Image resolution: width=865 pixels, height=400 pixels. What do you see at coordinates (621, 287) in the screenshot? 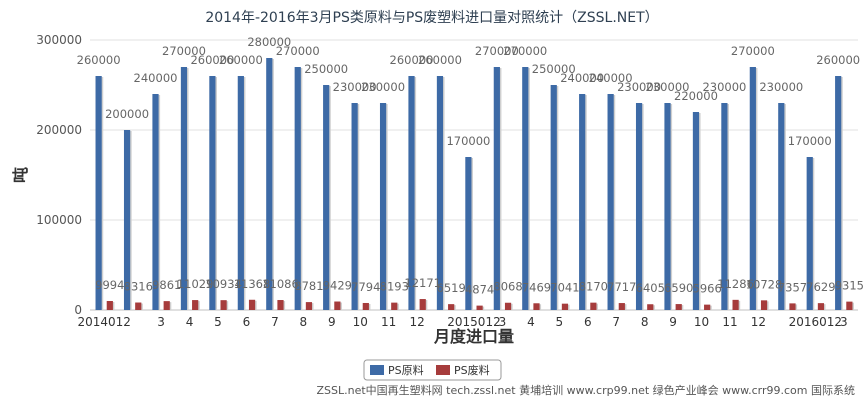
I see `data-label-ps-waste: 7717` at bounding box center [621, 287].